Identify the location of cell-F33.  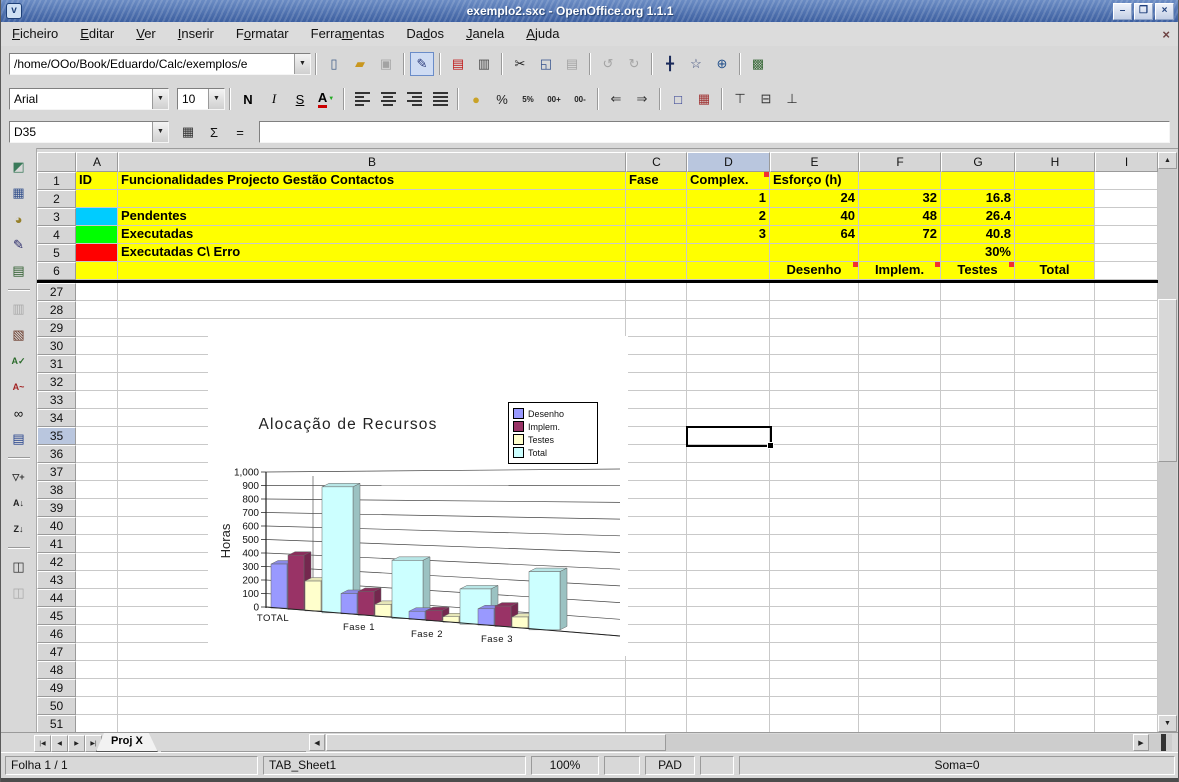
(900, 400).